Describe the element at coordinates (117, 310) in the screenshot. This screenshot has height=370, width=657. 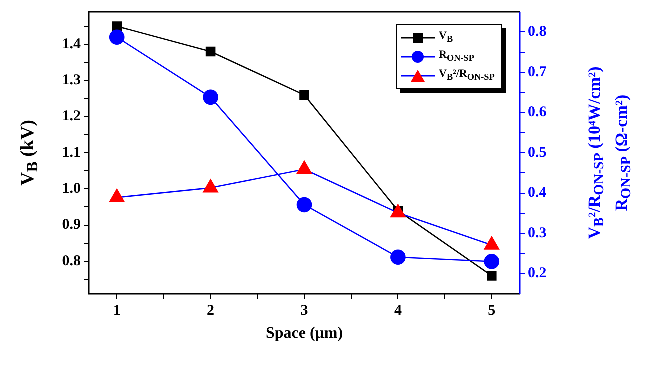
I see `x-tick-label: 1` at that location.